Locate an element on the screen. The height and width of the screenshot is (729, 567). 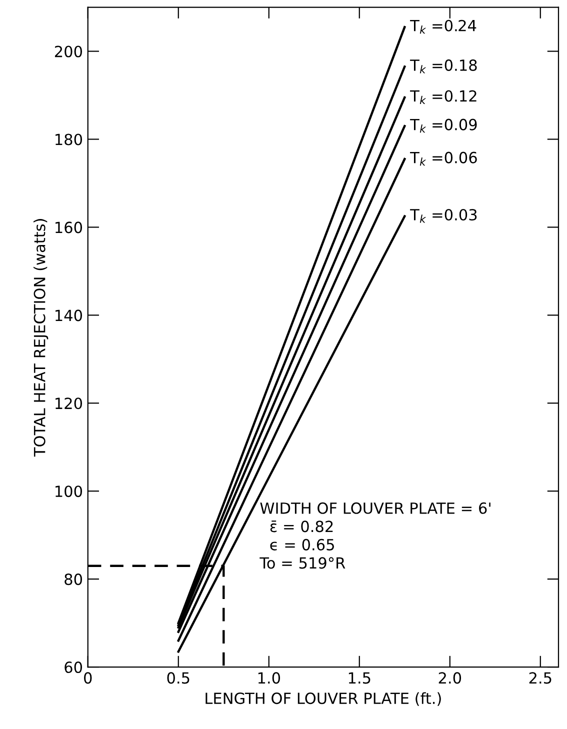
y-axis-title: TOTAL HEAT REJECTION (watts) is located at coordinates (41, 338).